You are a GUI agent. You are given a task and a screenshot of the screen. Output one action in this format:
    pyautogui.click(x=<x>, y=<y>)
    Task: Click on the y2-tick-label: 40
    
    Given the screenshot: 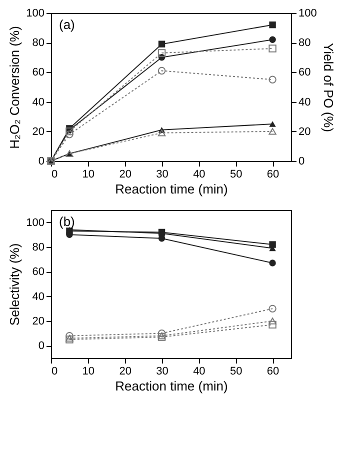 What is the action you would take?
    pyautogui.click(x=304, y=102)
    